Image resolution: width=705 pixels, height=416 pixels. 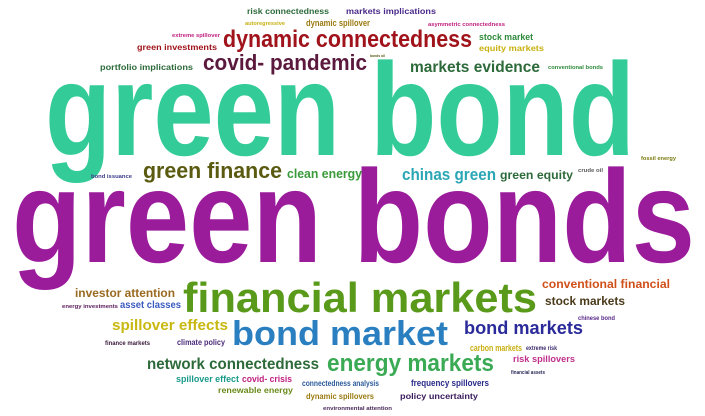 What do you see at coordinates (450, 383) in the screenshot?
I see `word: frequency spillovers` at bounding box center [450, 383].